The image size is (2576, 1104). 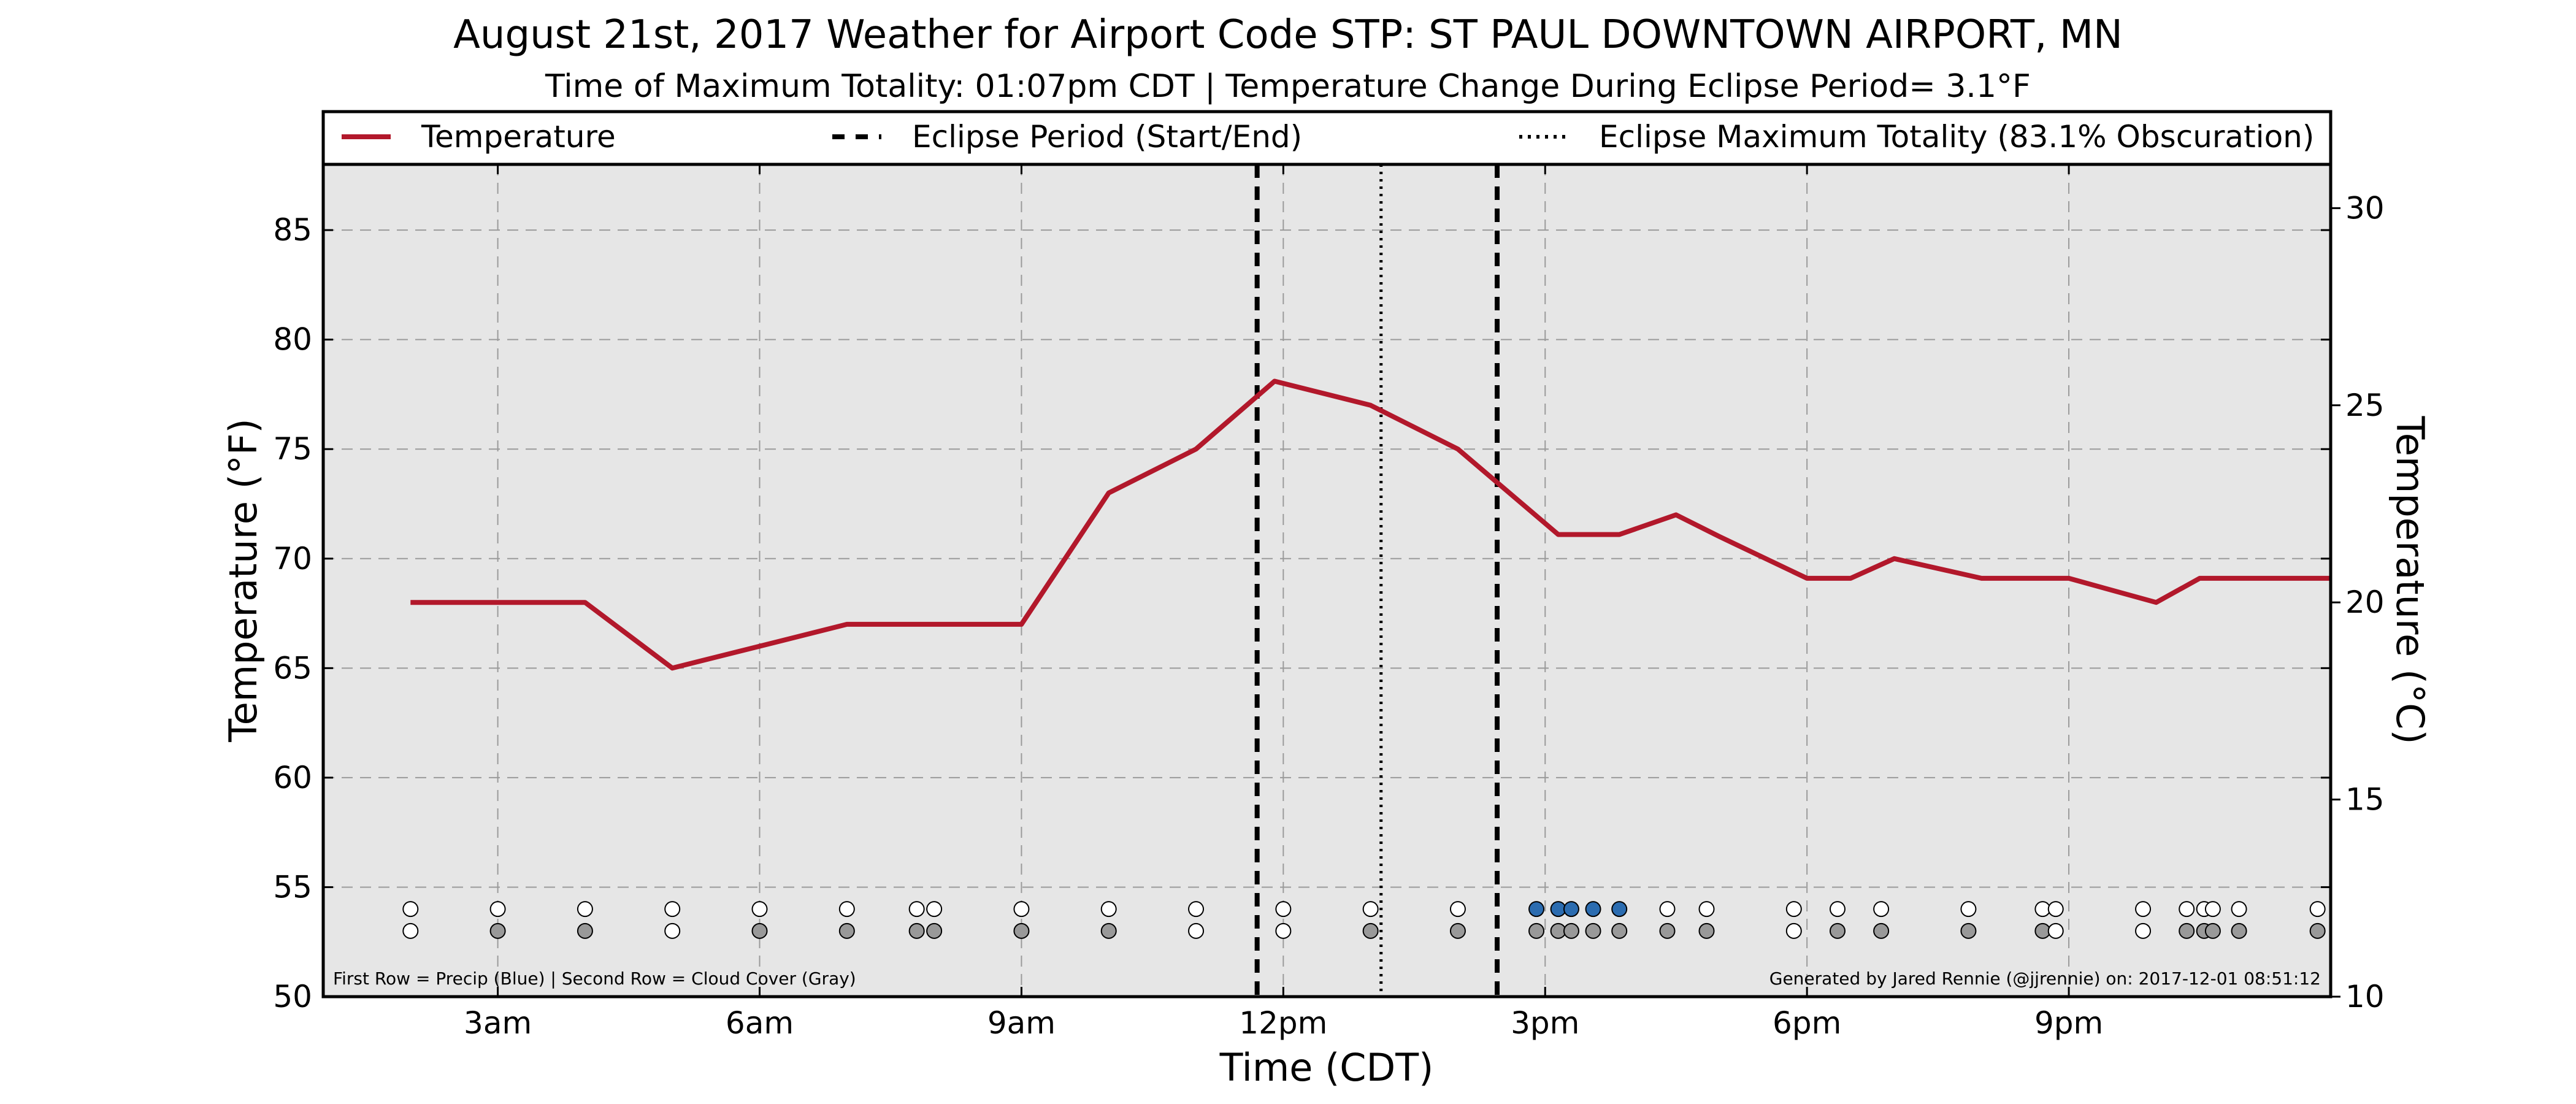 What do you see at coordinates (2365, 208) in the screenshot?
I see `y-right-tick-label: 30` at bounding box center [2365, 208].